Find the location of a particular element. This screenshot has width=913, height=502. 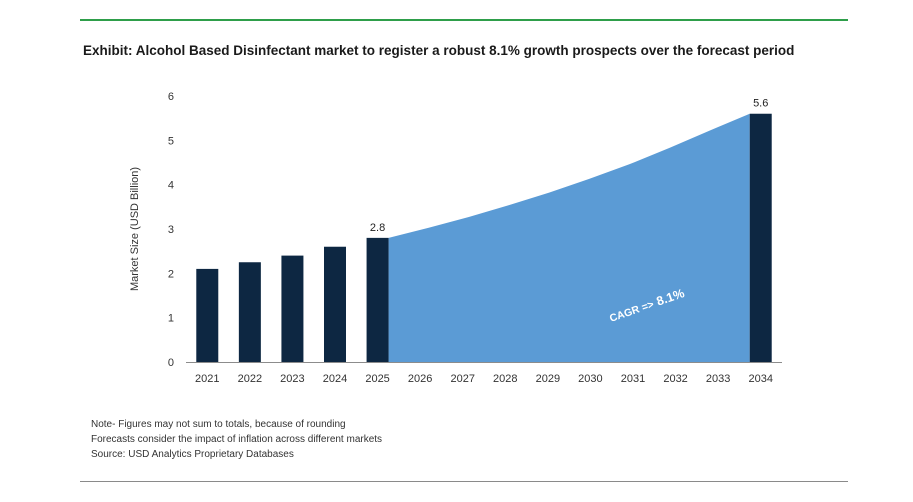

x-tick-label-2028: 2028 is located at coordinates (505, 379).